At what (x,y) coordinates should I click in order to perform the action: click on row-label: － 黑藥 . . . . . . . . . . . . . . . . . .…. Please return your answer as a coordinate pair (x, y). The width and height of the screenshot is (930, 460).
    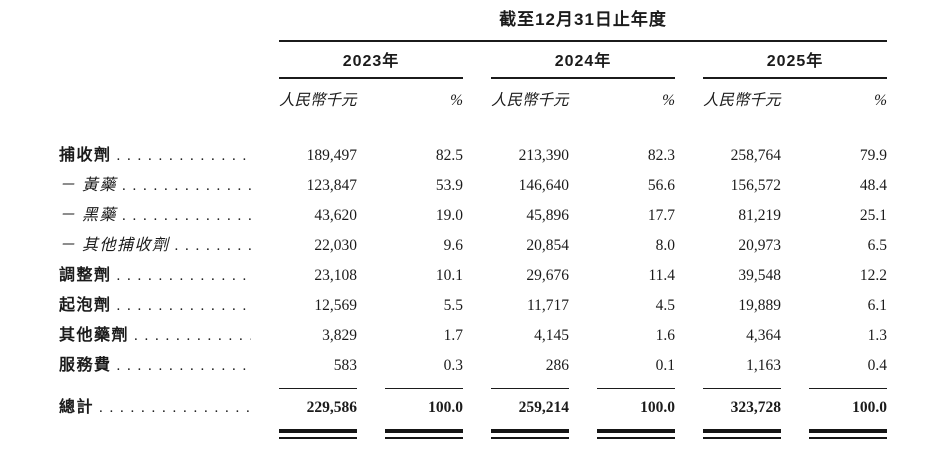
    Looking at the image, I should click on (155, 216).